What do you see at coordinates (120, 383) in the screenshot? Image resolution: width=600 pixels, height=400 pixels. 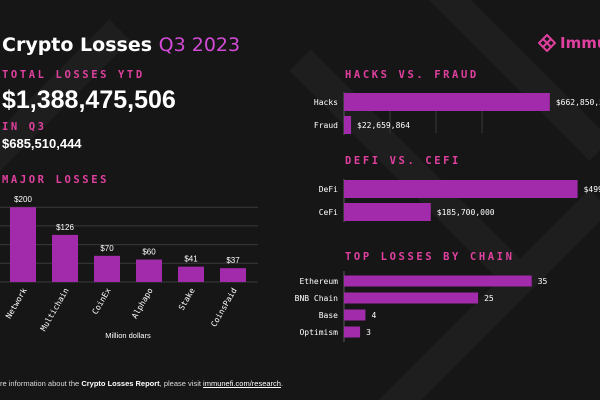 I see `footnote-report-name: Crypto Losses Report` at bounding box center [120, 383].